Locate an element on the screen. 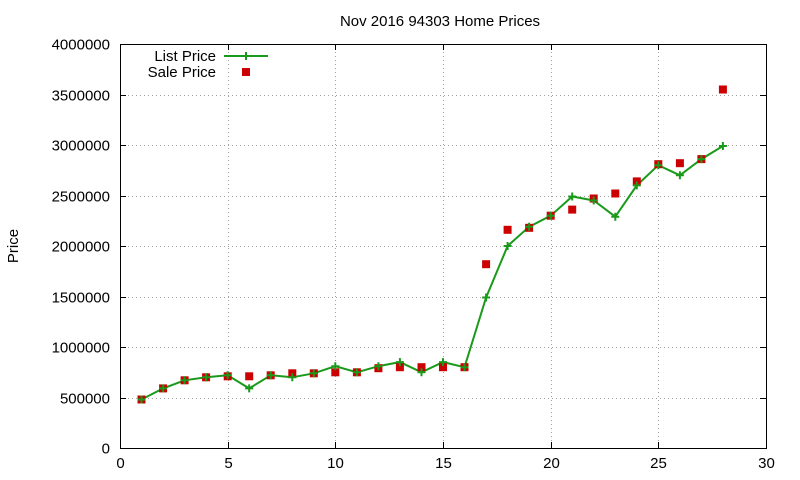 This screenshot has height=480, width=800. y-axis-label: Price is located at coordinates (13, 246).